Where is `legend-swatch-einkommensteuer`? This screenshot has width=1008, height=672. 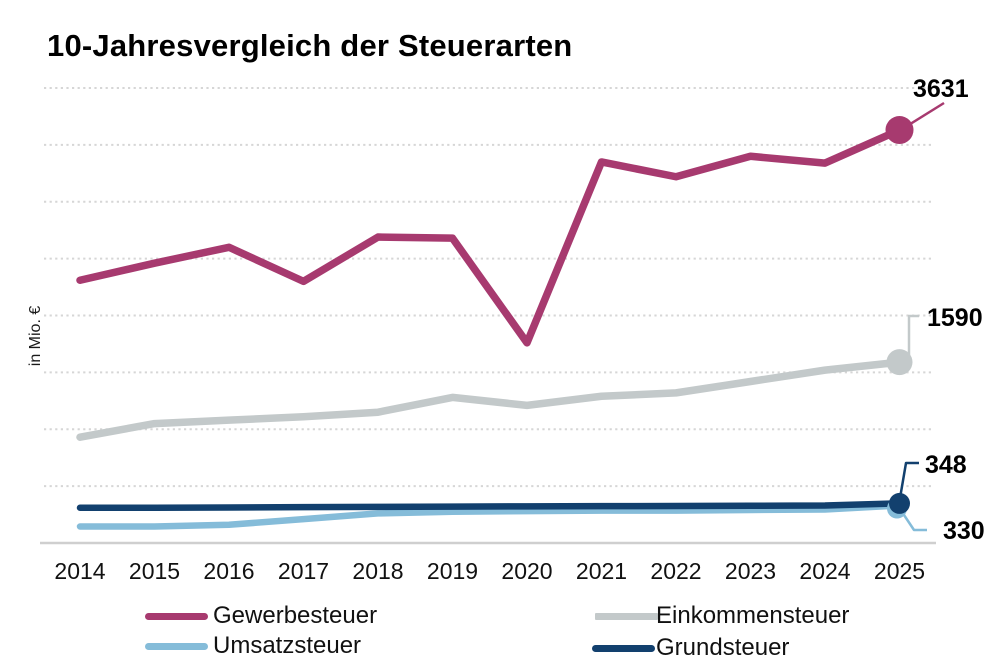
legend-swatch-einkommensteuer is located at coordinates (626, 616).